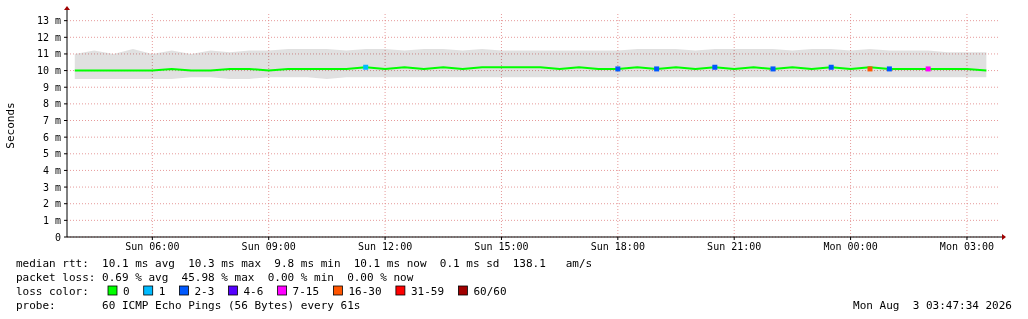 The image size is (1028, 319). I want to click on y-tick-label: 2 m, so click(51, 204).